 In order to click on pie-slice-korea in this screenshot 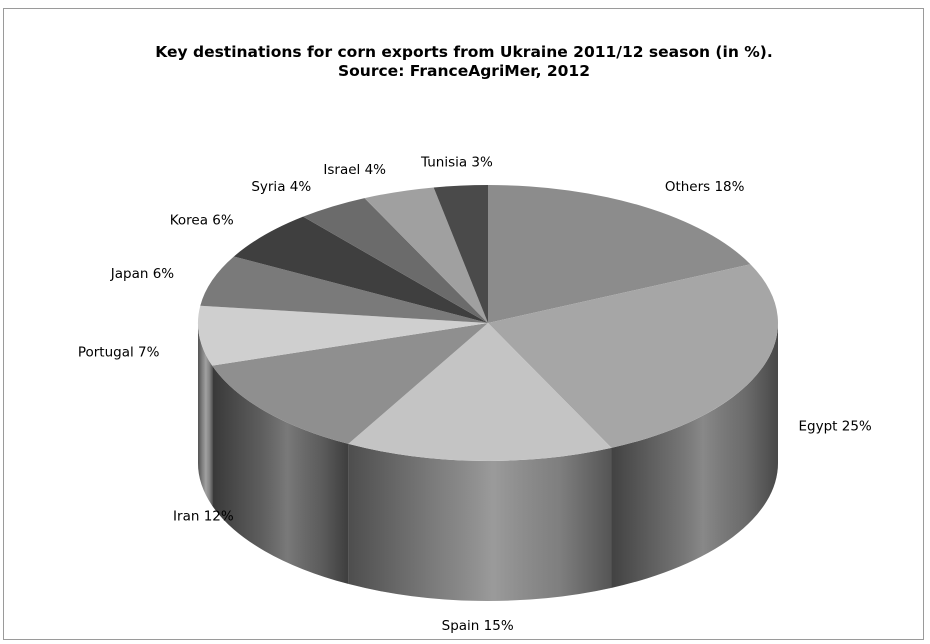, I will do `click(360, 269)`.